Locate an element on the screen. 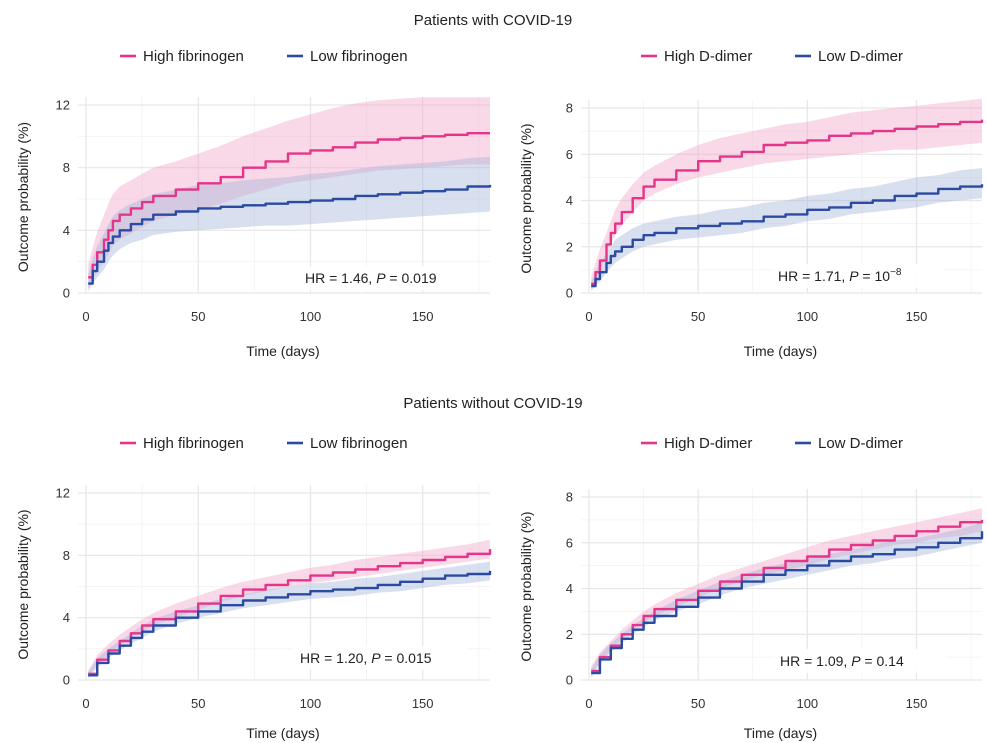  hr-text: HR = 1.46, is located at coordinates (340, 278).